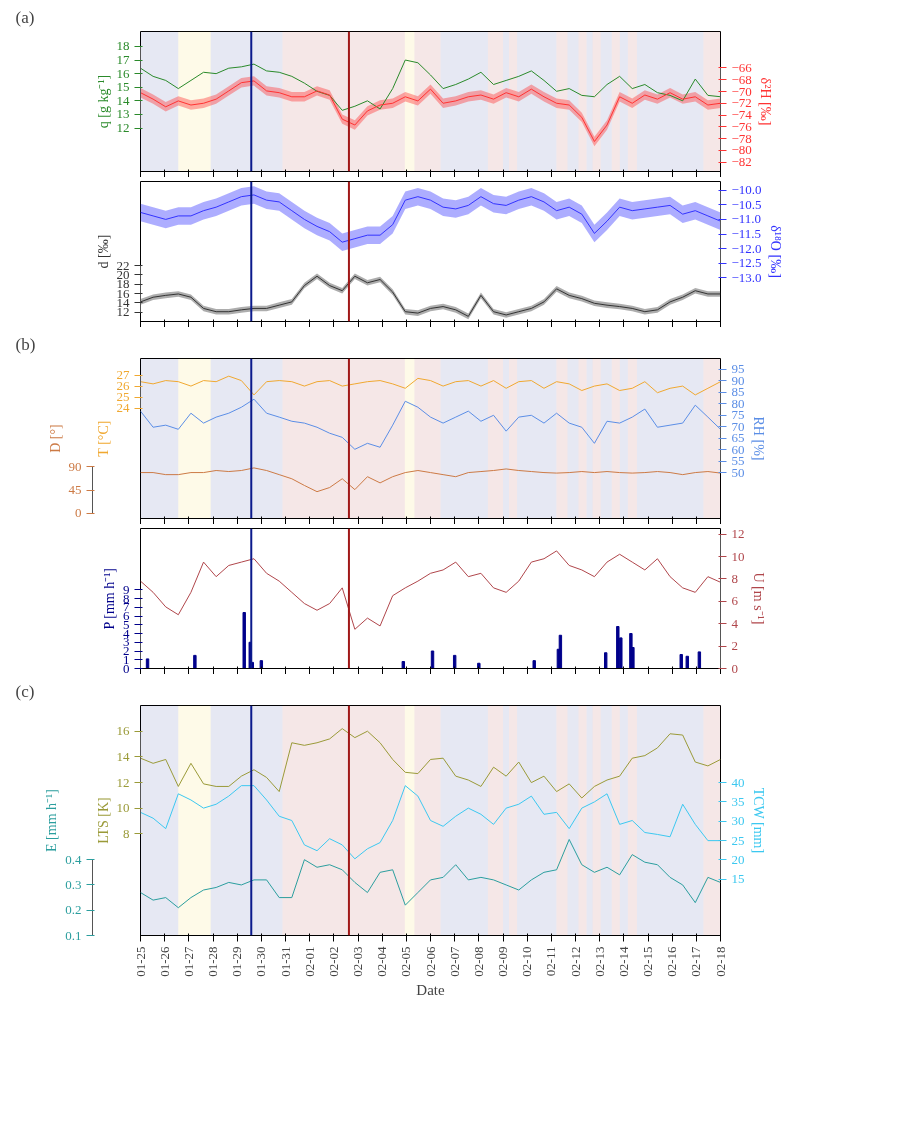 This screenshot has height=1121, width=915. What do you see at coordinates (52, 820) in the screenshot?
I see `y3-axis-title: E [mm h⁻¹]` at bounding box center [52, 820].